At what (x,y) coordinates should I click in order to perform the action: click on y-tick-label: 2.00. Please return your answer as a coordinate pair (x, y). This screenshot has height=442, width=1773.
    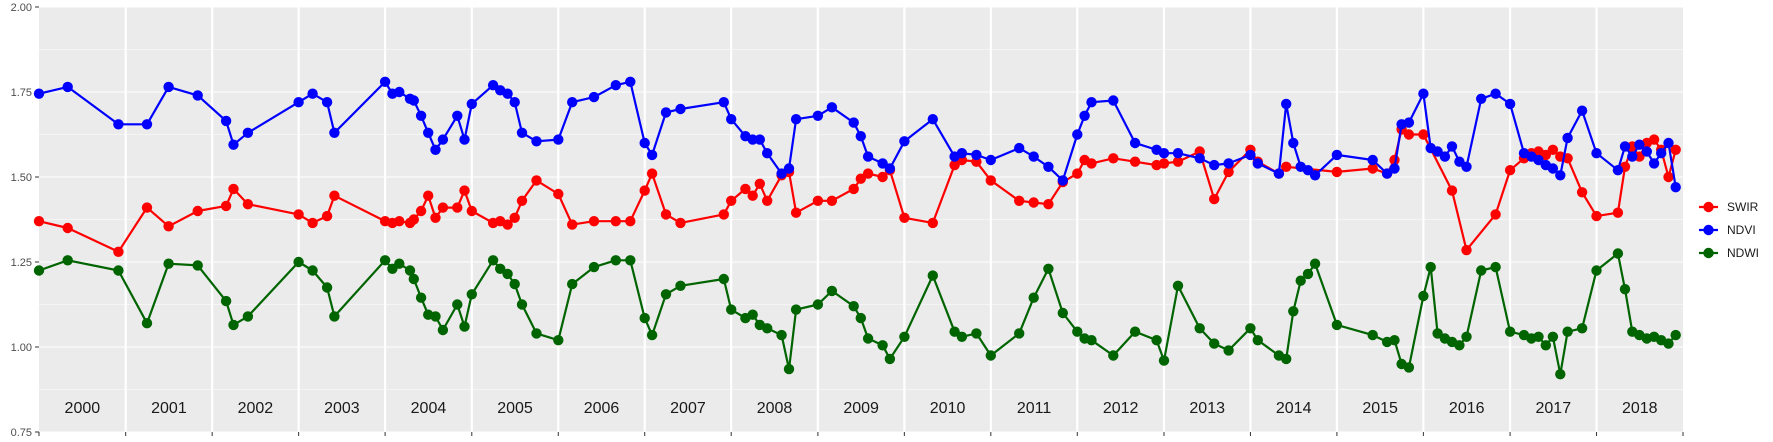
    Looking at the image, I should click on (21, 8).